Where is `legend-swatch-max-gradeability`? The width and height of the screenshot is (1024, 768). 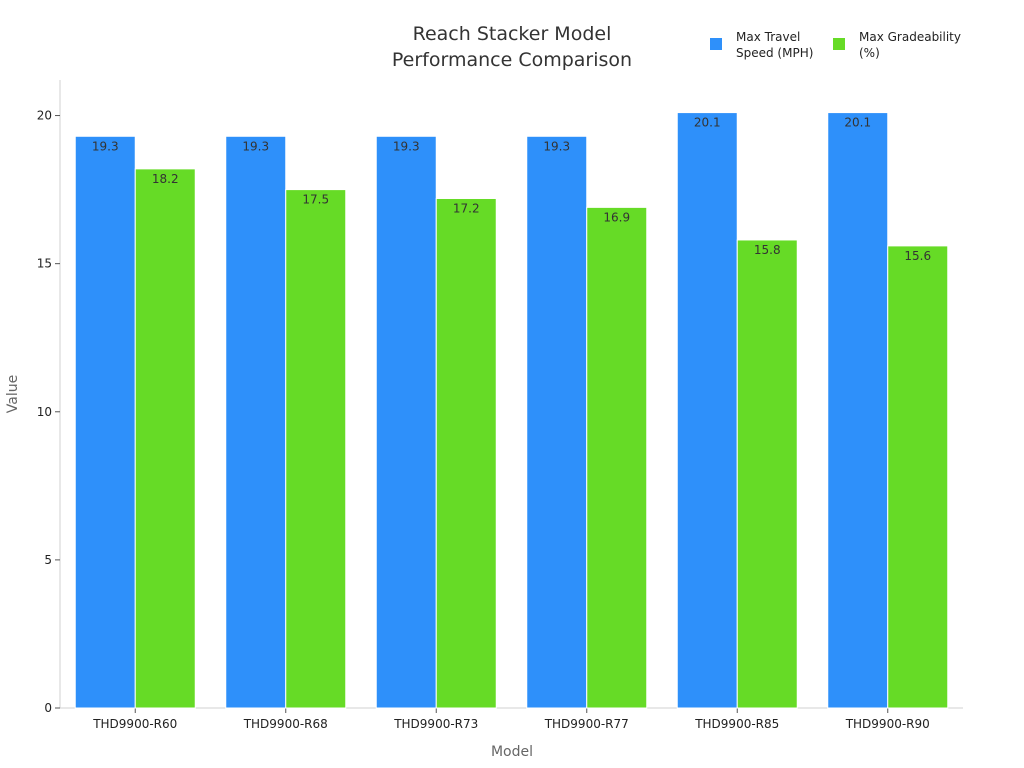
legend-swatch-max-gradeability is located at coordinates (839, 44).